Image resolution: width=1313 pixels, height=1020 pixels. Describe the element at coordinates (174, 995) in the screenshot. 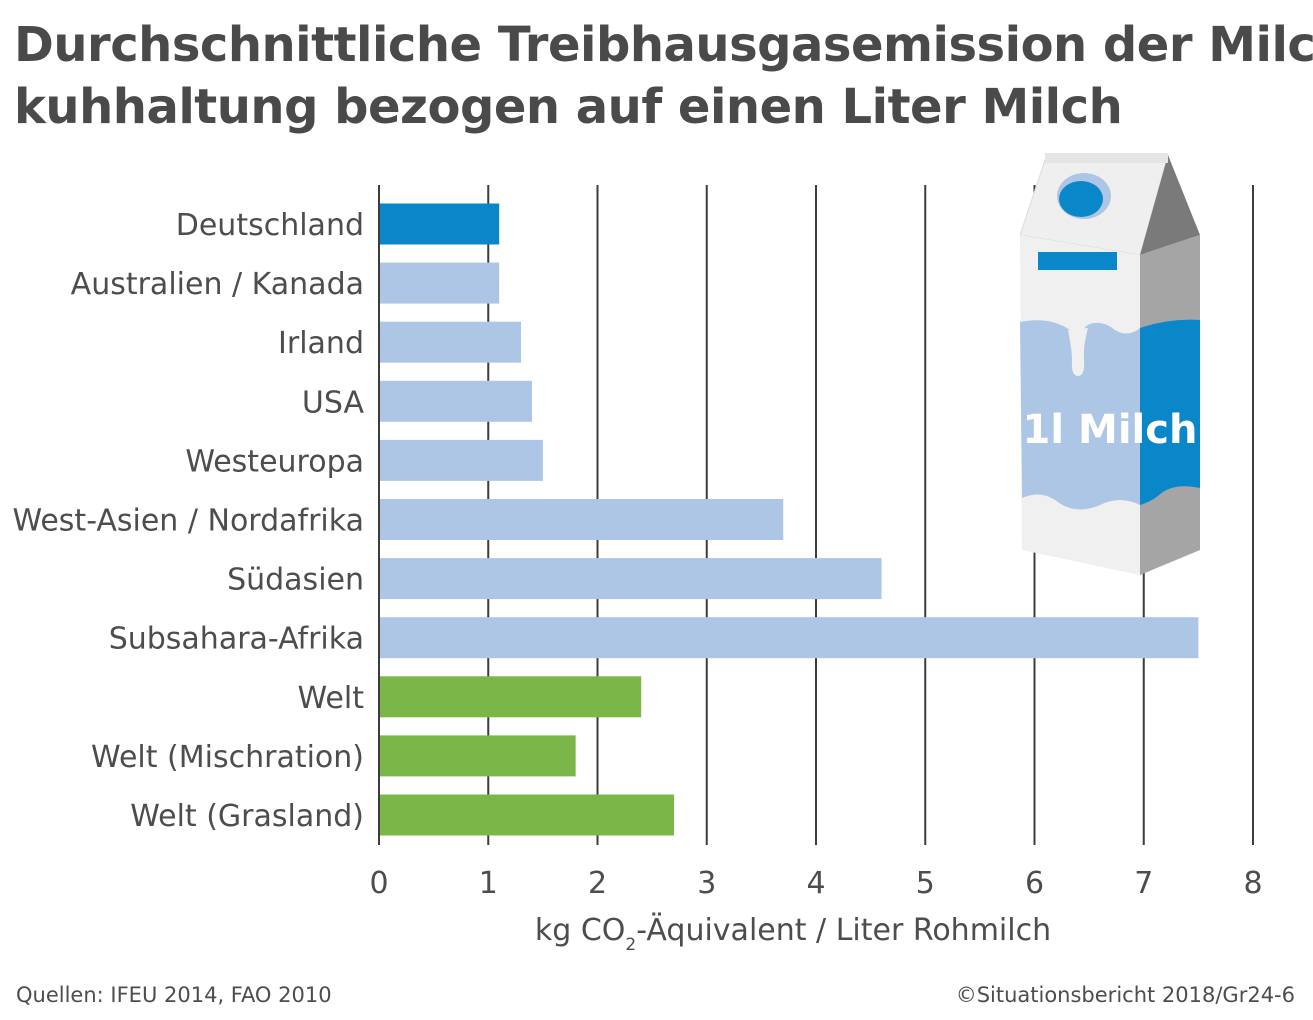

I see `source-note: Quellen: IFEU 2014, FAO 2010` at that location.